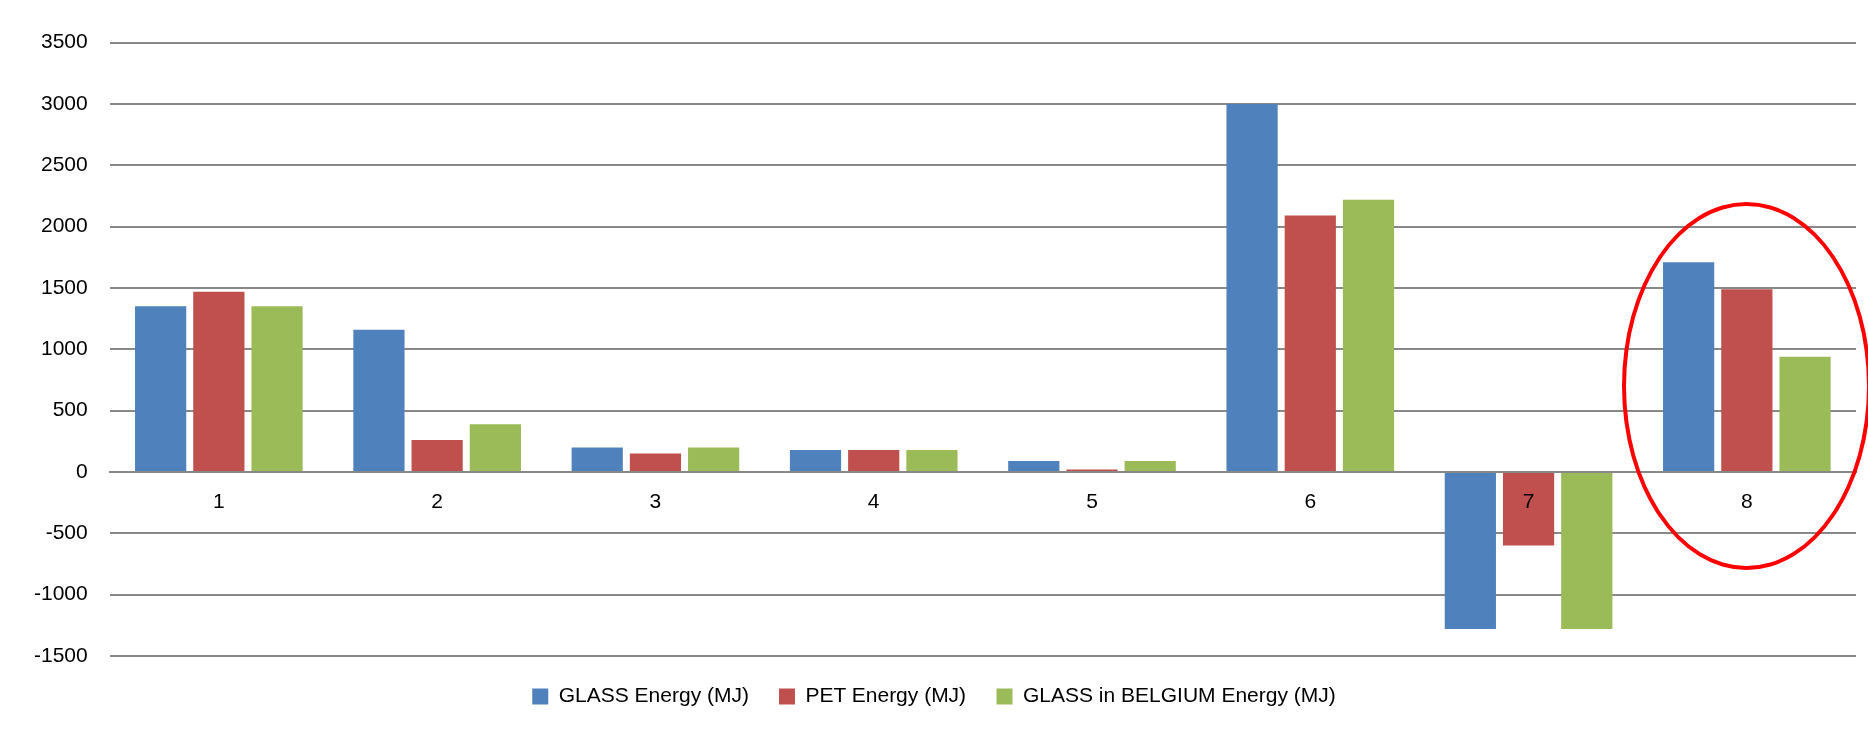 The width and height of the screenshot is (1868, 729). I want to click on y-tick-label: 0, so click(82, 470).